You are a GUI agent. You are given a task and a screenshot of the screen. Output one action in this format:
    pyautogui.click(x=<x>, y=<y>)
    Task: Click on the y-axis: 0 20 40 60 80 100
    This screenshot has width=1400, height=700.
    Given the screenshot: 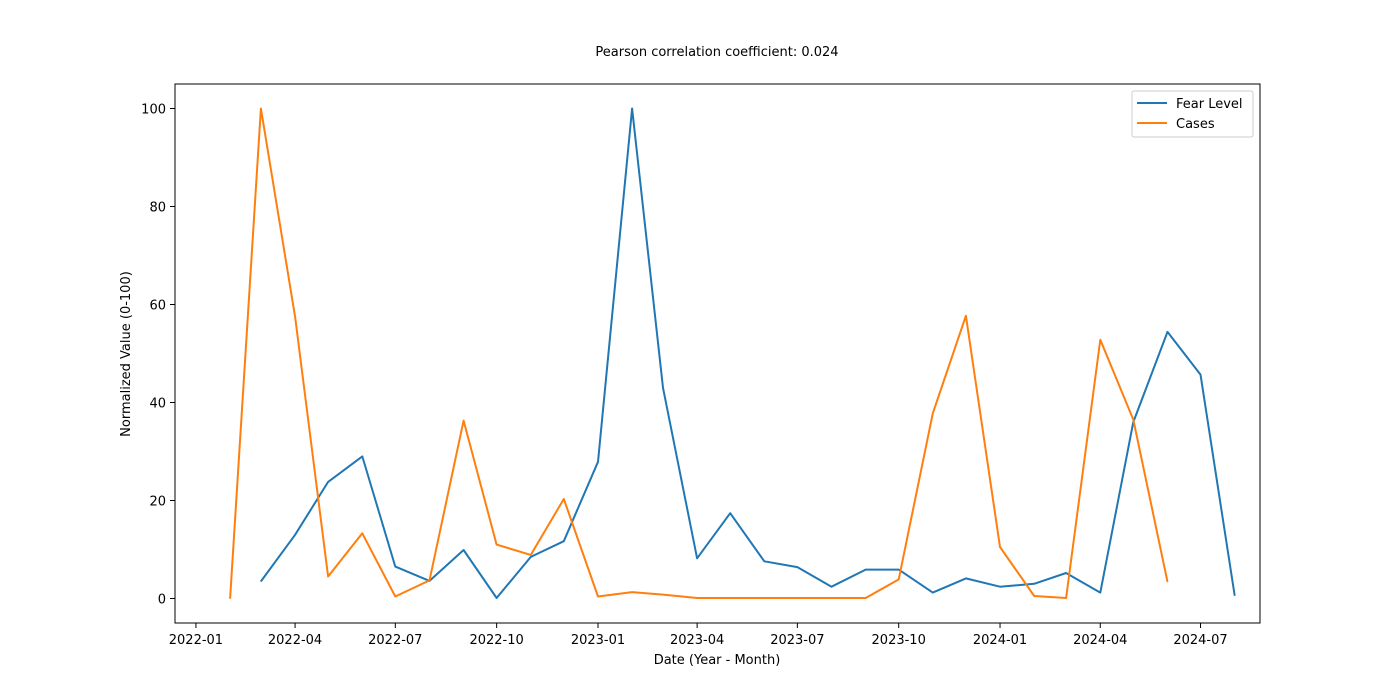 What is the action you would take?
    pyautogui.click(x=158, y=355)
    